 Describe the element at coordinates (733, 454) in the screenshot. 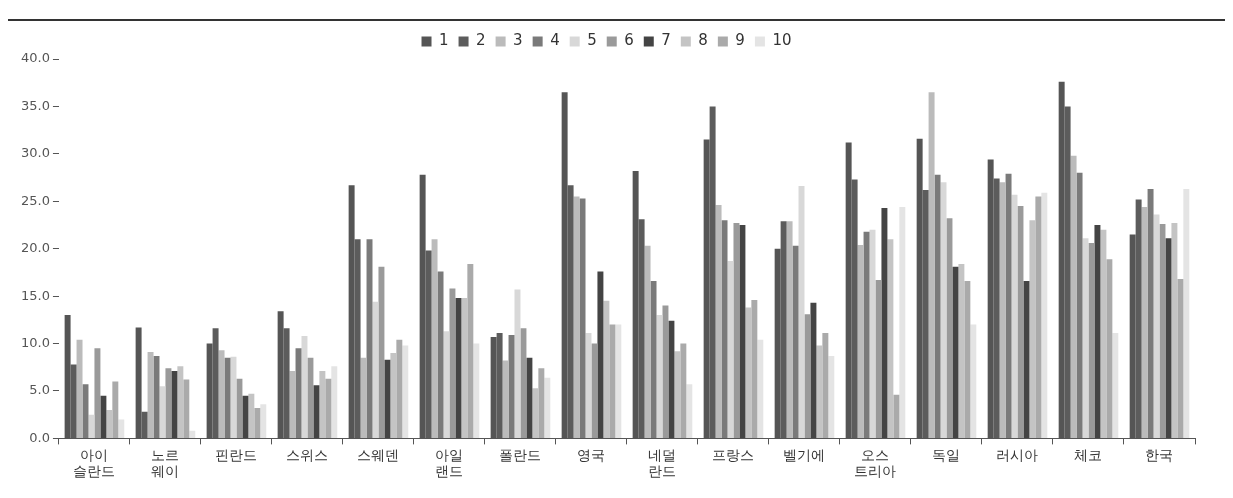

I see `x-tick-label: 프랑스` at that location.